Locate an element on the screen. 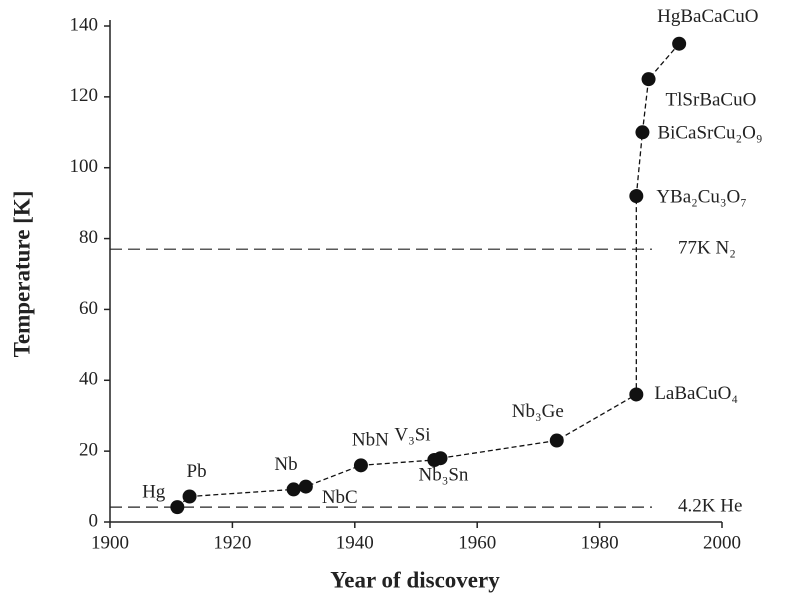  x-tick-label: 1960 is located at coordinates (477, 542).